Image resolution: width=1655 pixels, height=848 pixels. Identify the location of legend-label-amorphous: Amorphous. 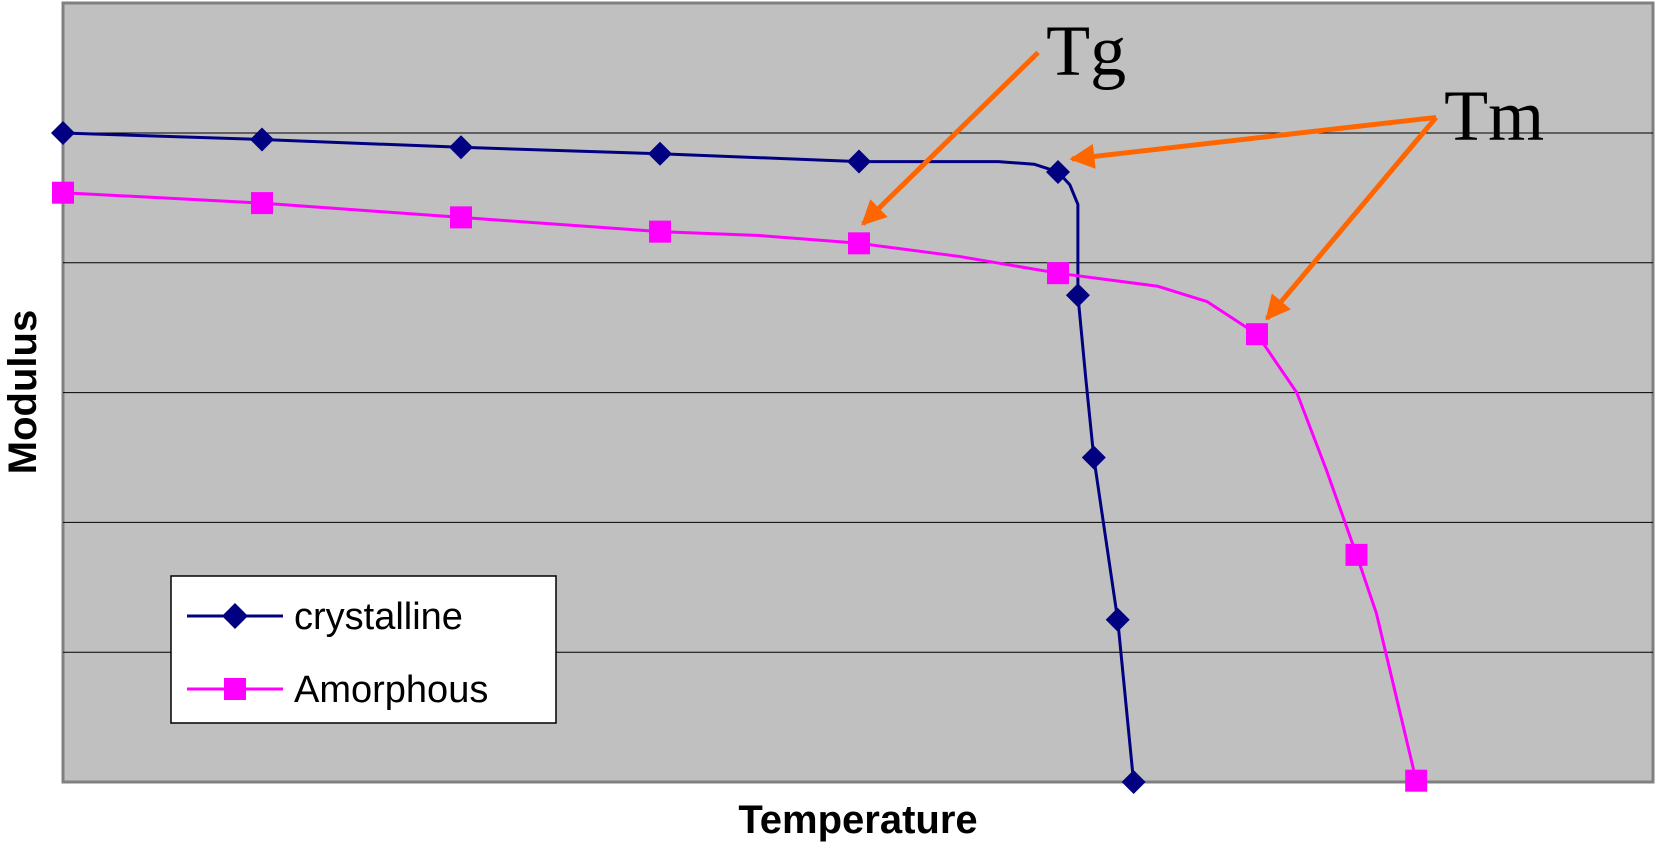
(391, 690).